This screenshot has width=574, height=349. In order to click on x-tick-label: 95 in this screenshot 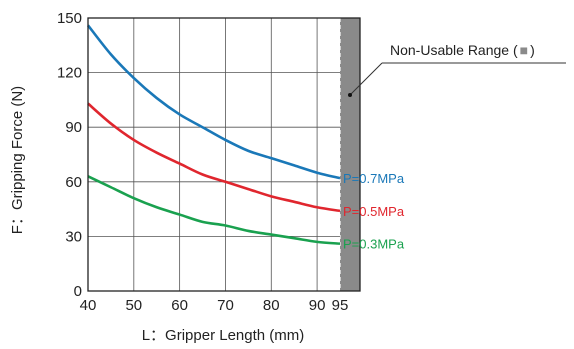, I will do `click(340, 305)`.